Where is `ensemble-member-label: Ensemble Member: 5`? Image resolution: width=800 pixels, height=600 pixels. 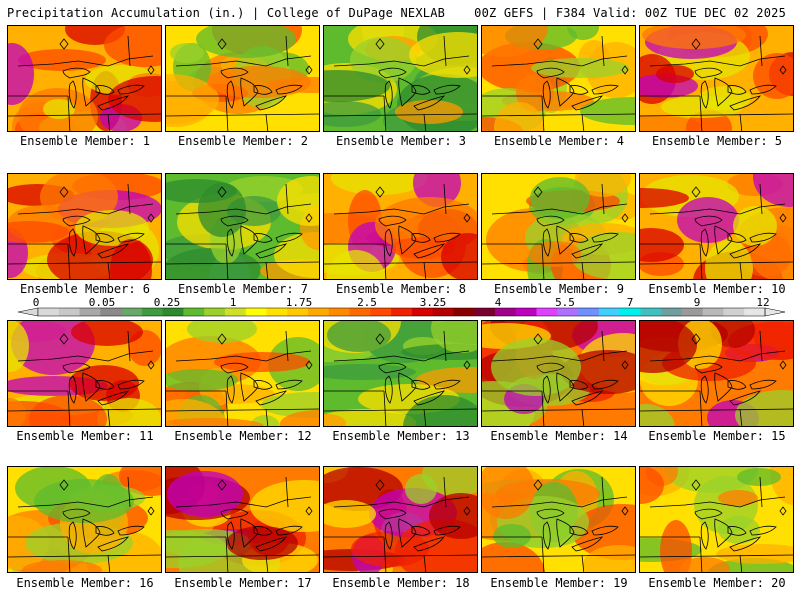
ensemble-member-label: Ensemble Member: 5 is located at coordinates (717, 141).